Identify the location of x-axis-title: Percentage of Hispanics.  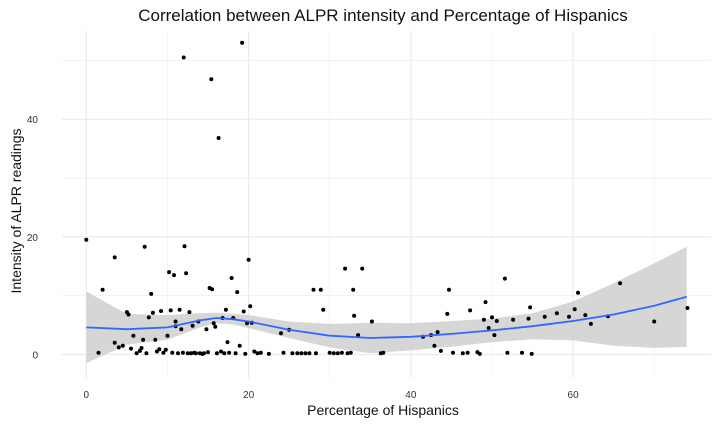
(383, 410).